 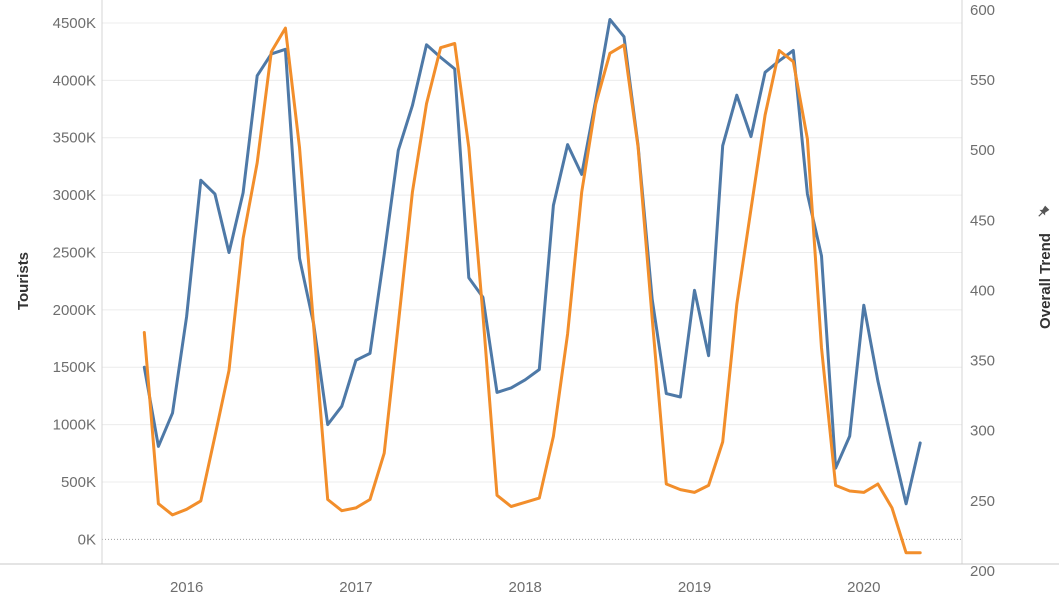 I want to click on y-tick-label: 3000K, so click(x=74, y=195).